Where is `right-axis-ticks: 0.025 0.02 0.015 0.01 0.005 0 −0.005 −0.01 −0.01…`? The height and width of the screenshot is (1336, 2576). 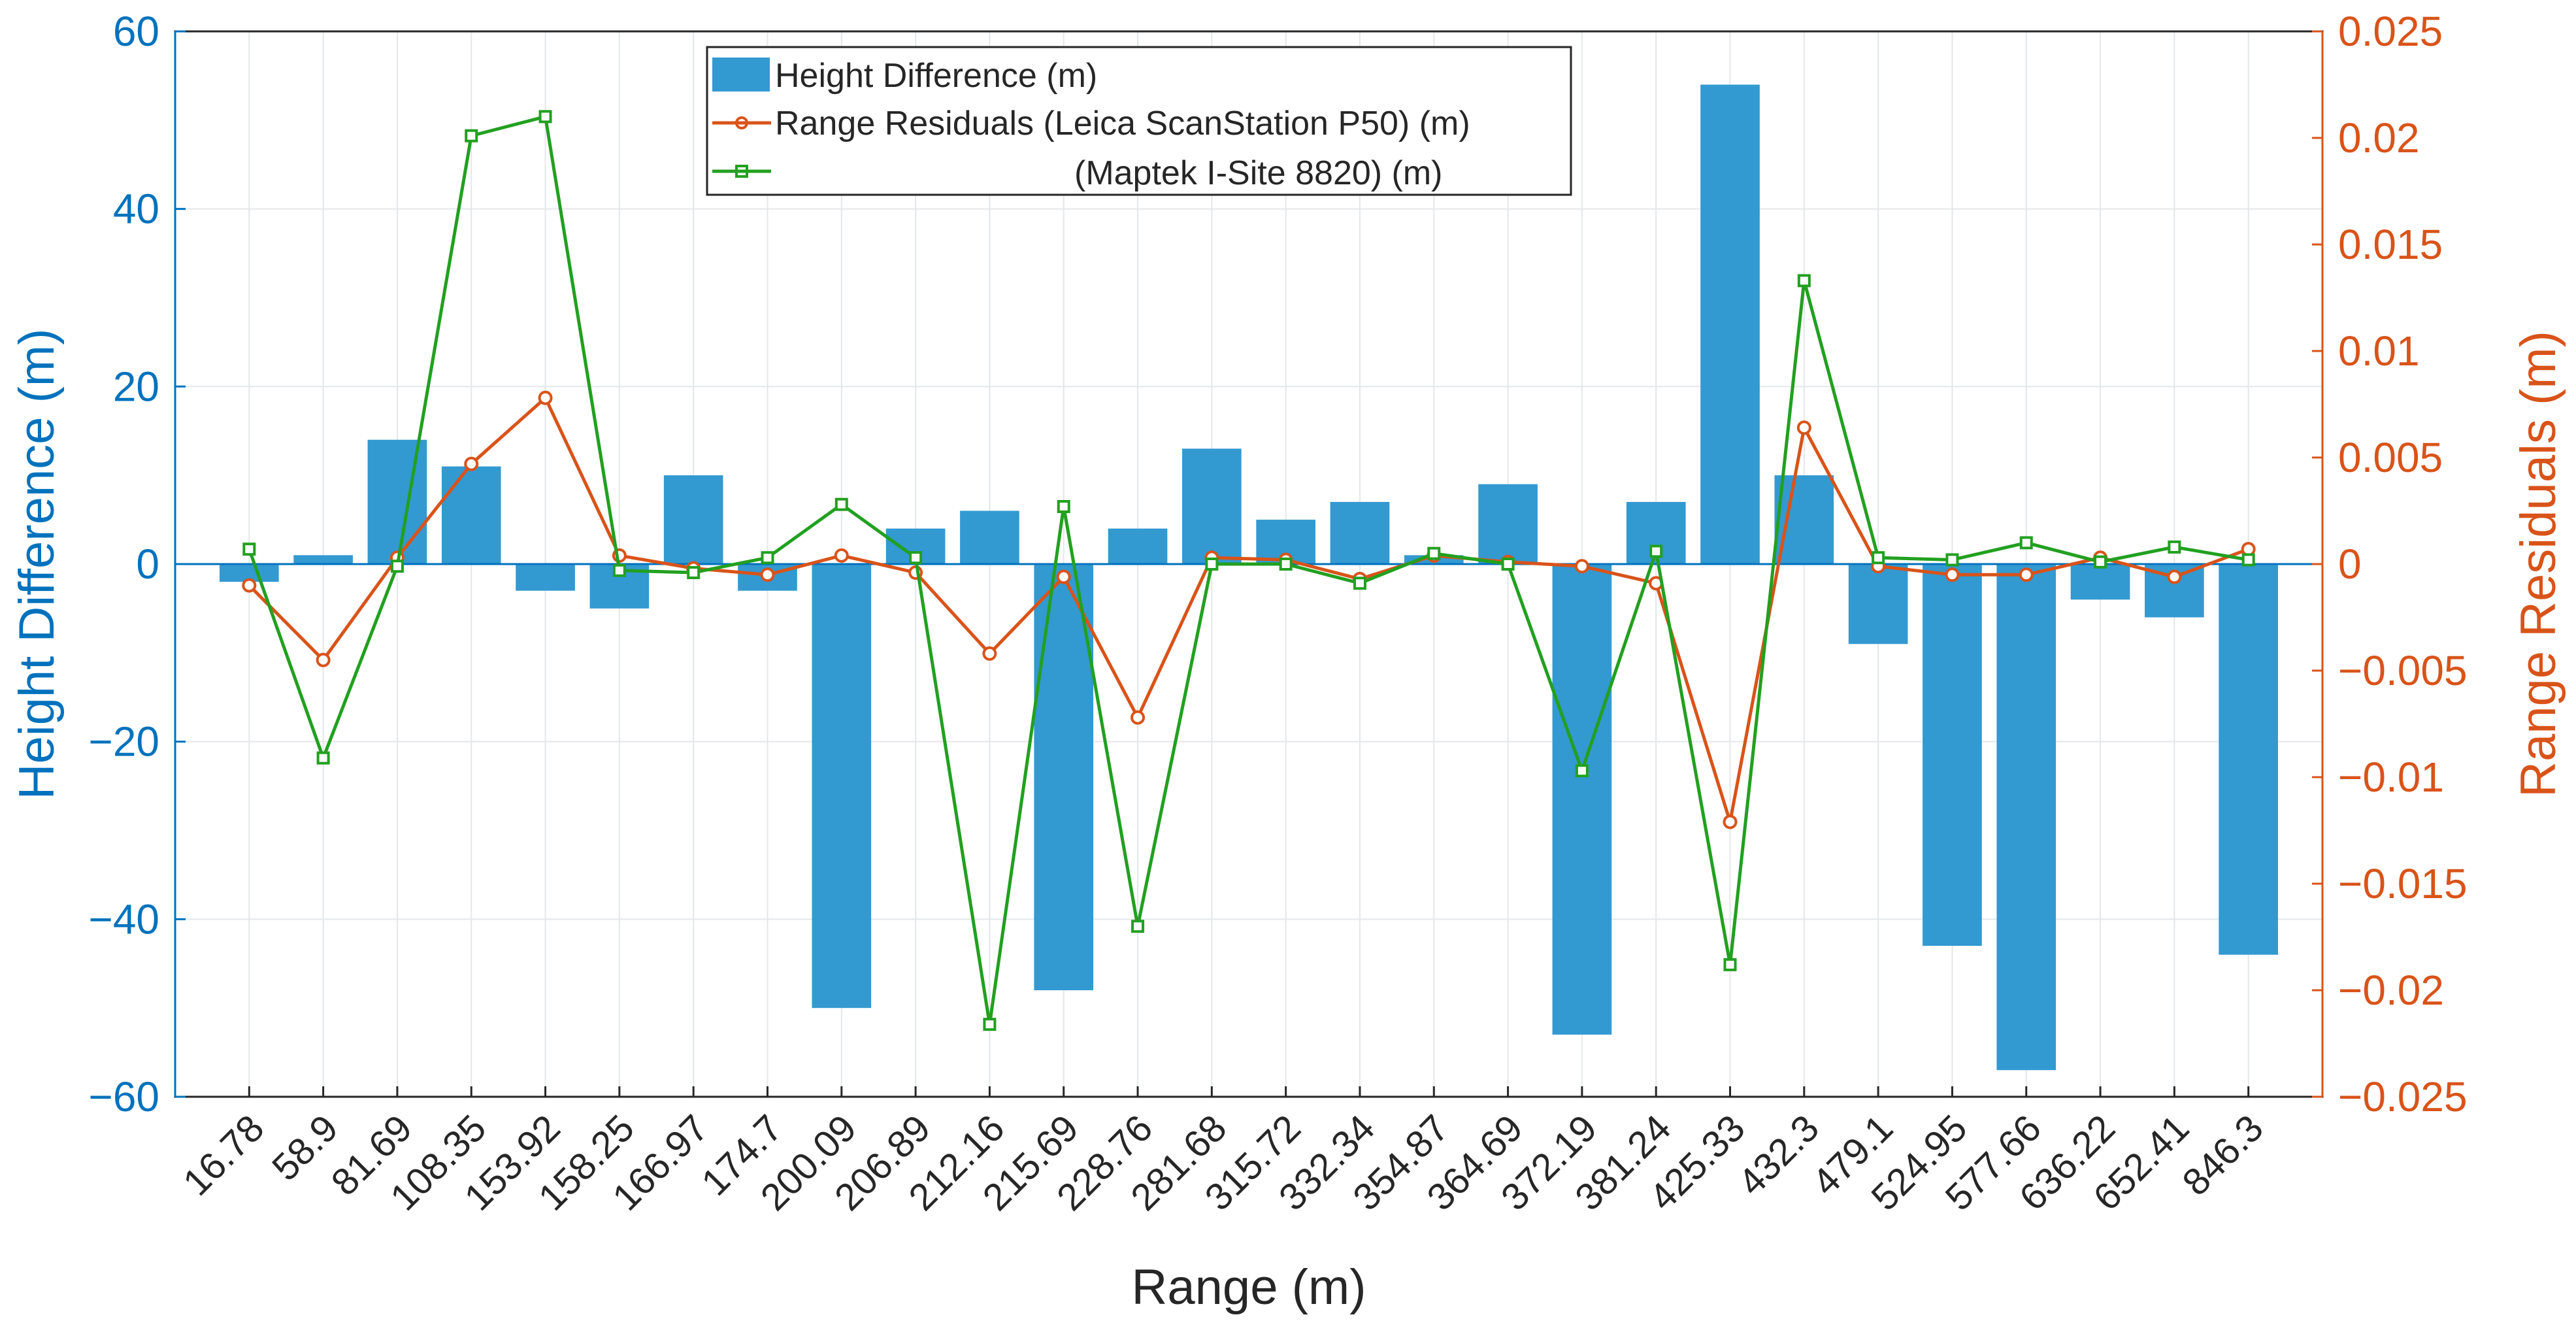 right-axis-ticks: 0.025 0.02 0.015 0.01 0.005 0 −0.005 −0.01 −0.01… is located at coordinates (2390, 564).